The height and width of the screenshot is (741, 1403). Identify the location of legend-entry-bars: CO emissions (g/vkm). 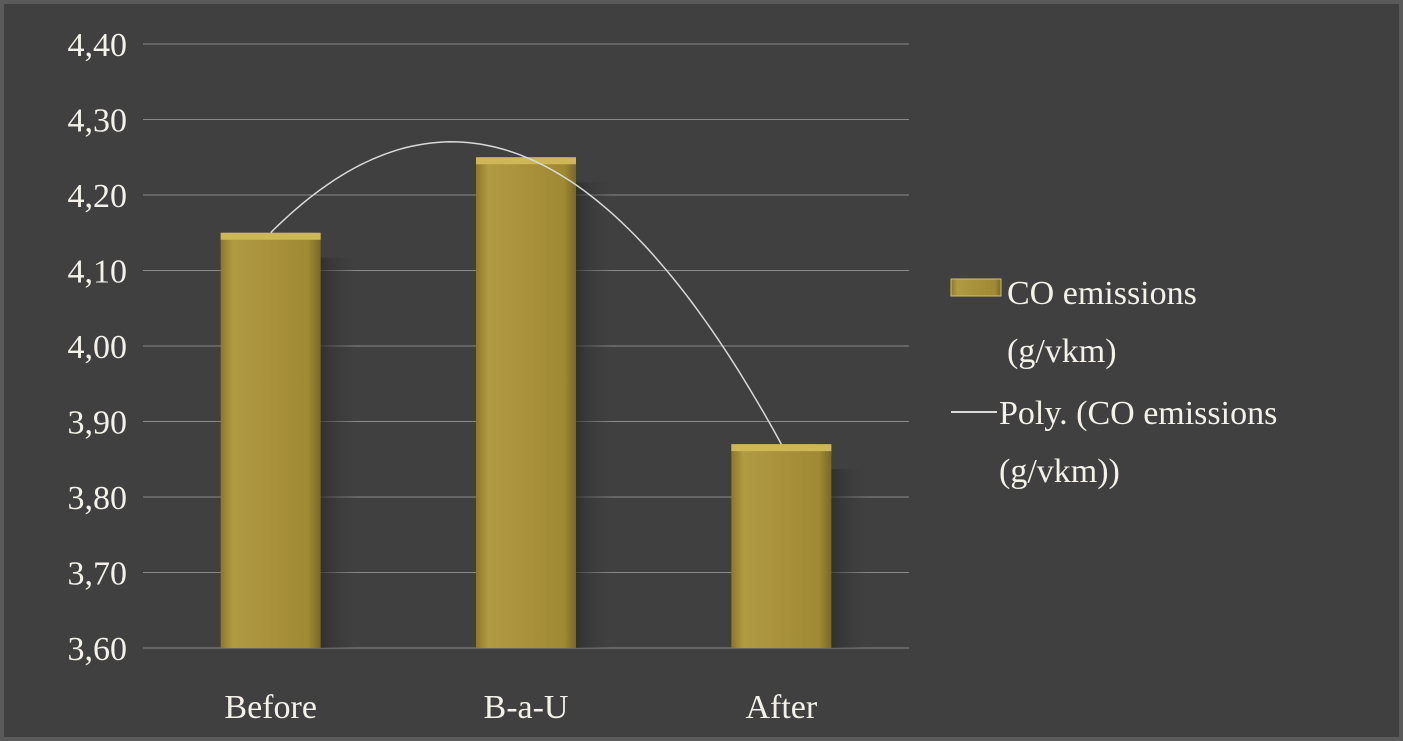
(1073, 322).